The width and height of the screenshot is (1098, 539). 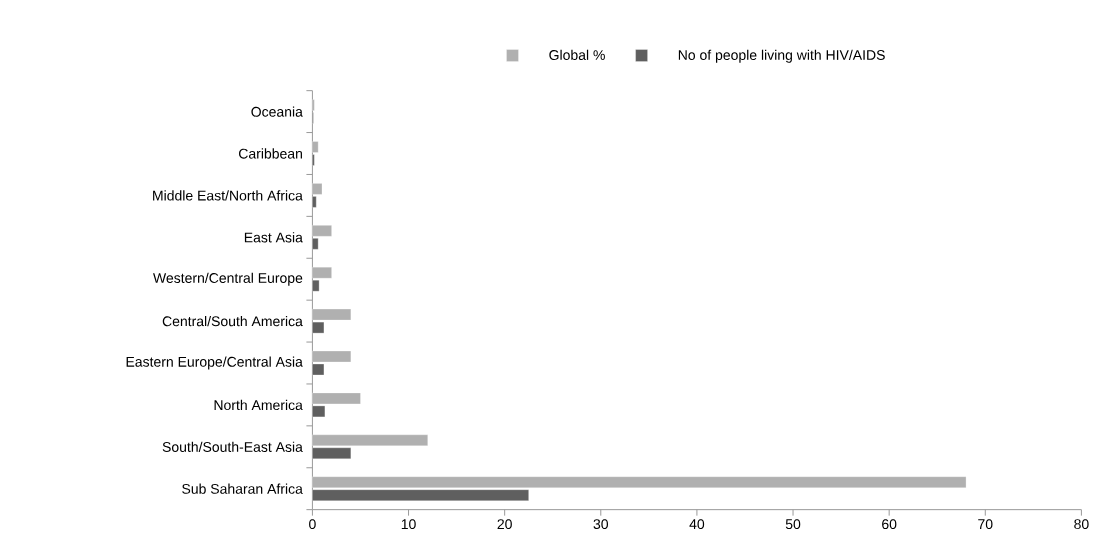 What do you see at coordinates (242, 488) in the screenshot?
I see `y-tick-label: Sub Saharan Africa` at bounding box center [242, 488].